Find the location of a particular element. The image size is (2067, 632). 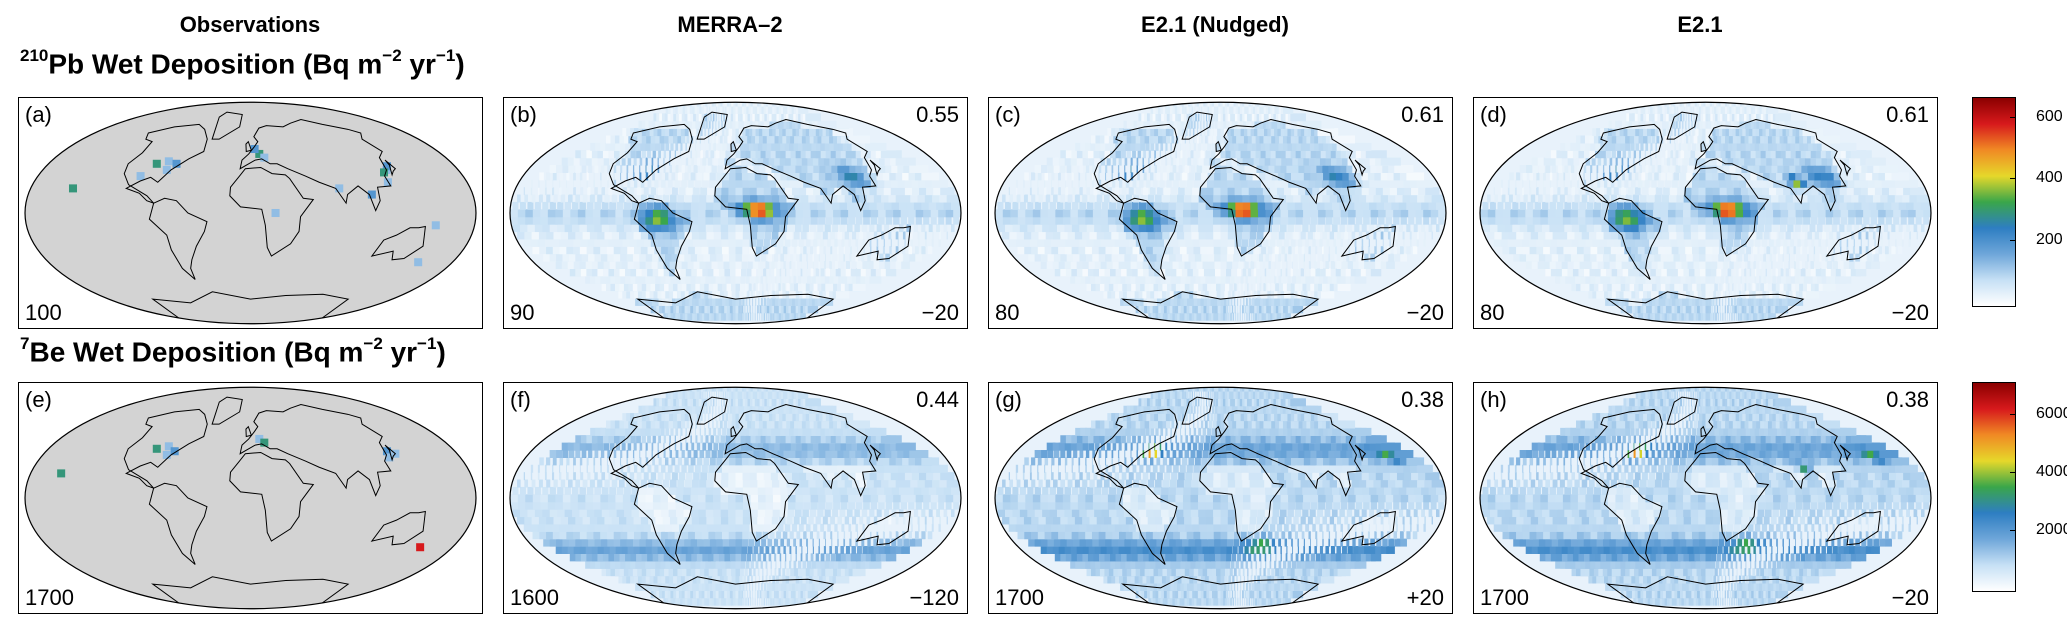

colorbar-be-tick-6000: 6000 is located at coordinates (2051, 413).